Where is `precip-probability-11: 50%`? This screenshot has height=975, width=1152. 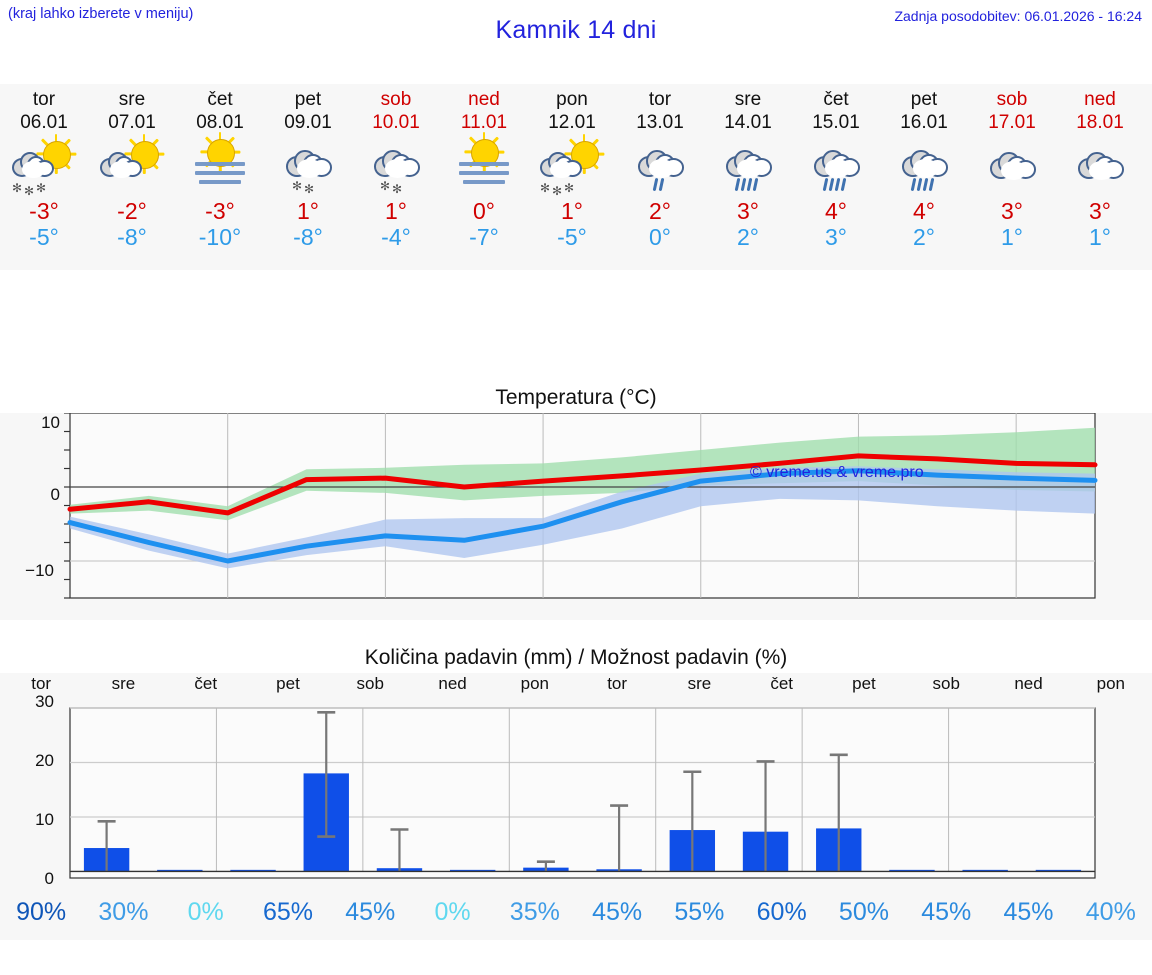 precip-probability-11: 50% is located at coordinates (863, 912).